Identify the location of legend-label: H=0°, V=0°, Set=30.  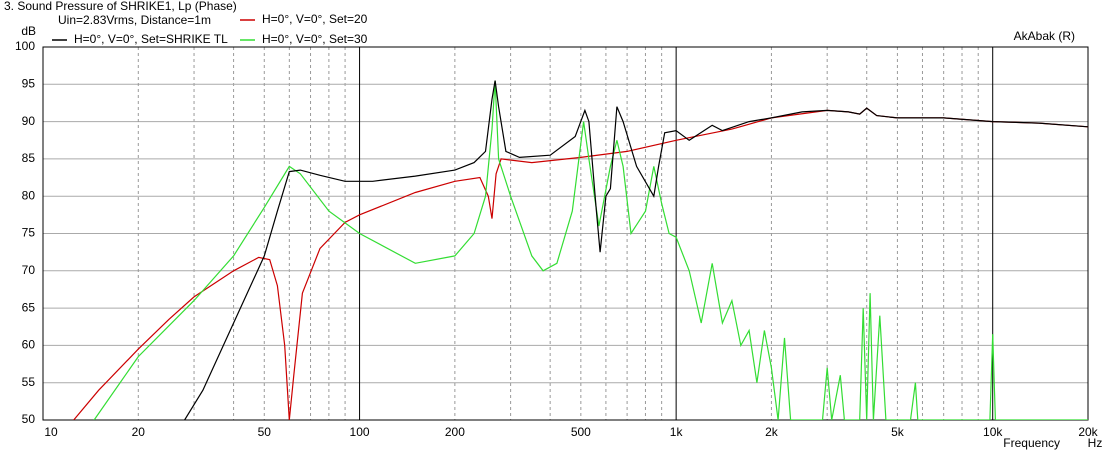
(315, 39).